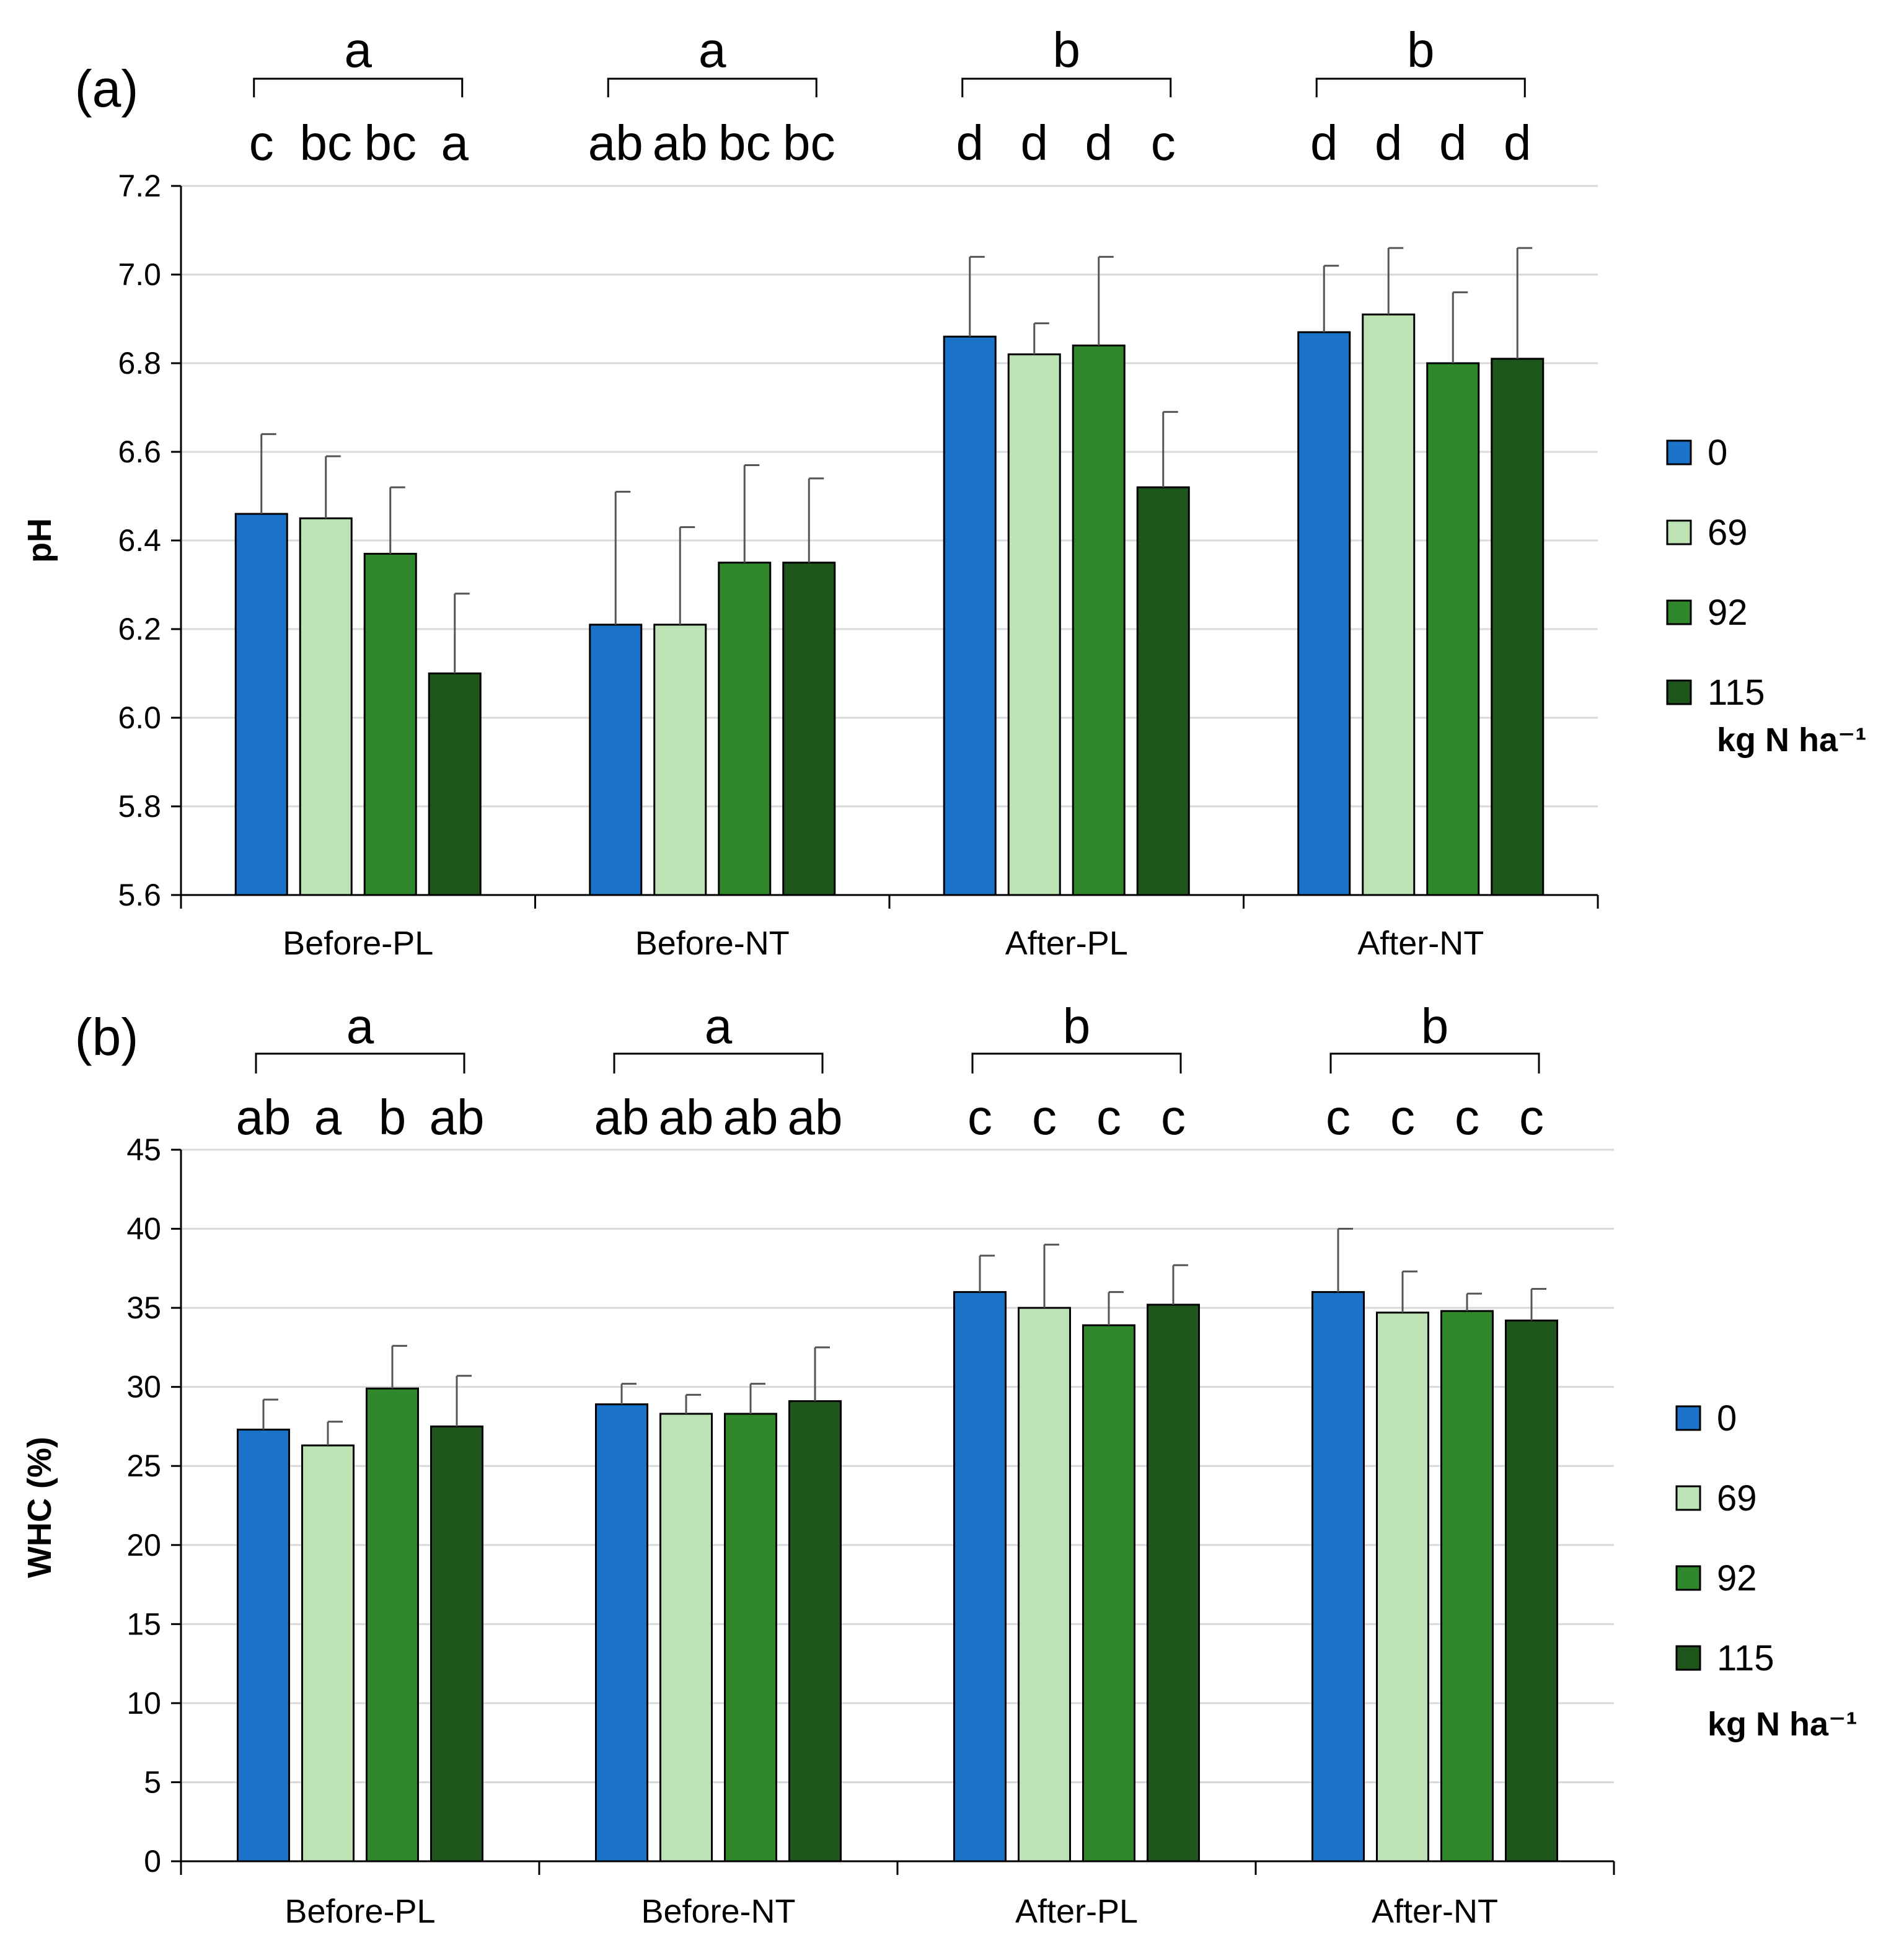  What do you see at coordinates (1783, 1724) in the screenshot?
I see `legend-unit: kg N ha⁻¹` at bounding box center [1783, 1724].